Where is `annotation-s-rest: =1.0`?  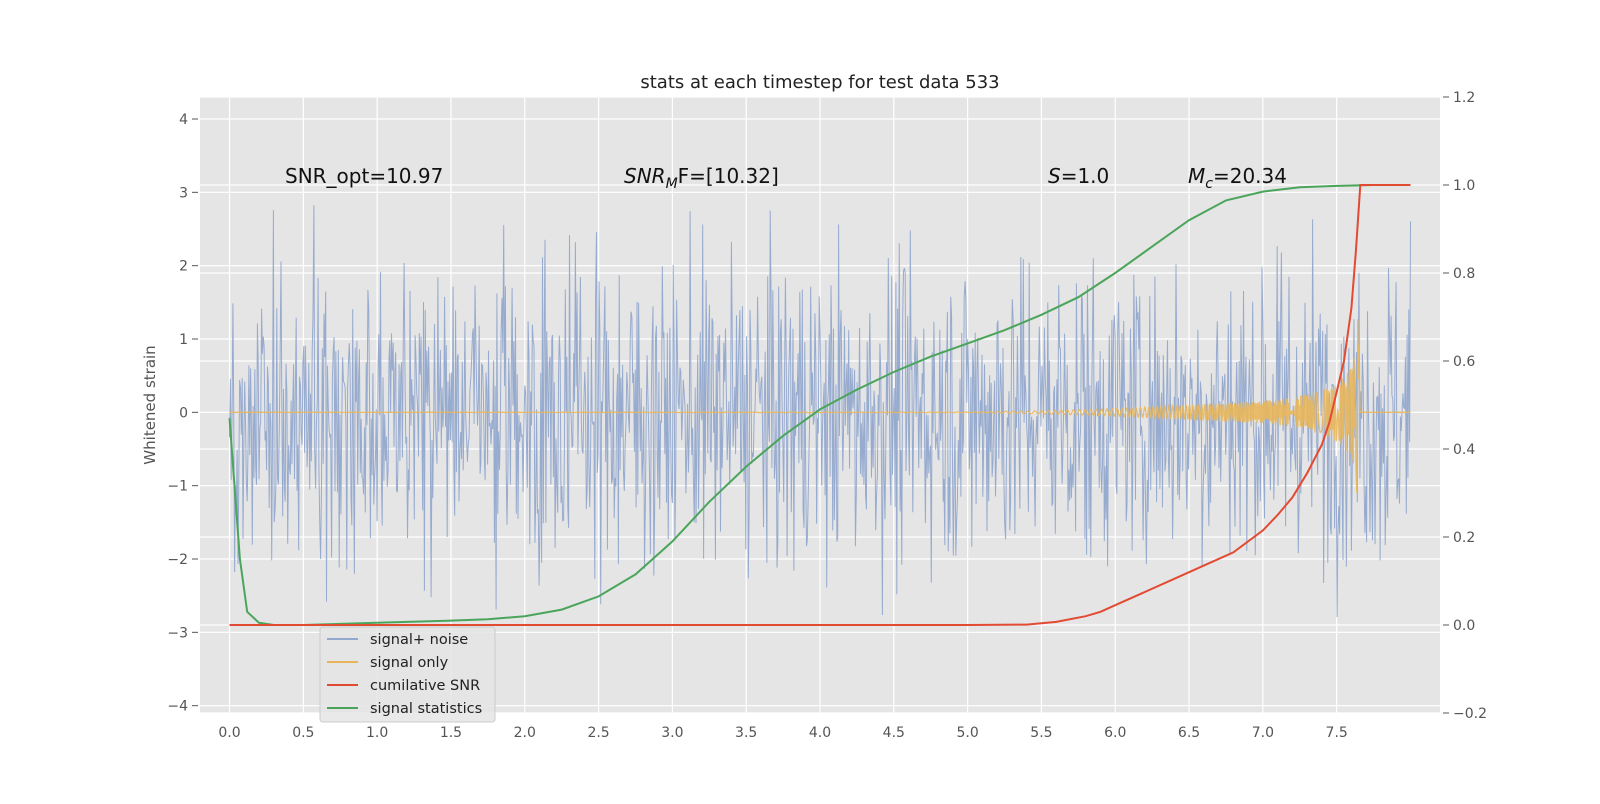 annotation-s-rest: =1.0 is located at coordinates (1085, 176).